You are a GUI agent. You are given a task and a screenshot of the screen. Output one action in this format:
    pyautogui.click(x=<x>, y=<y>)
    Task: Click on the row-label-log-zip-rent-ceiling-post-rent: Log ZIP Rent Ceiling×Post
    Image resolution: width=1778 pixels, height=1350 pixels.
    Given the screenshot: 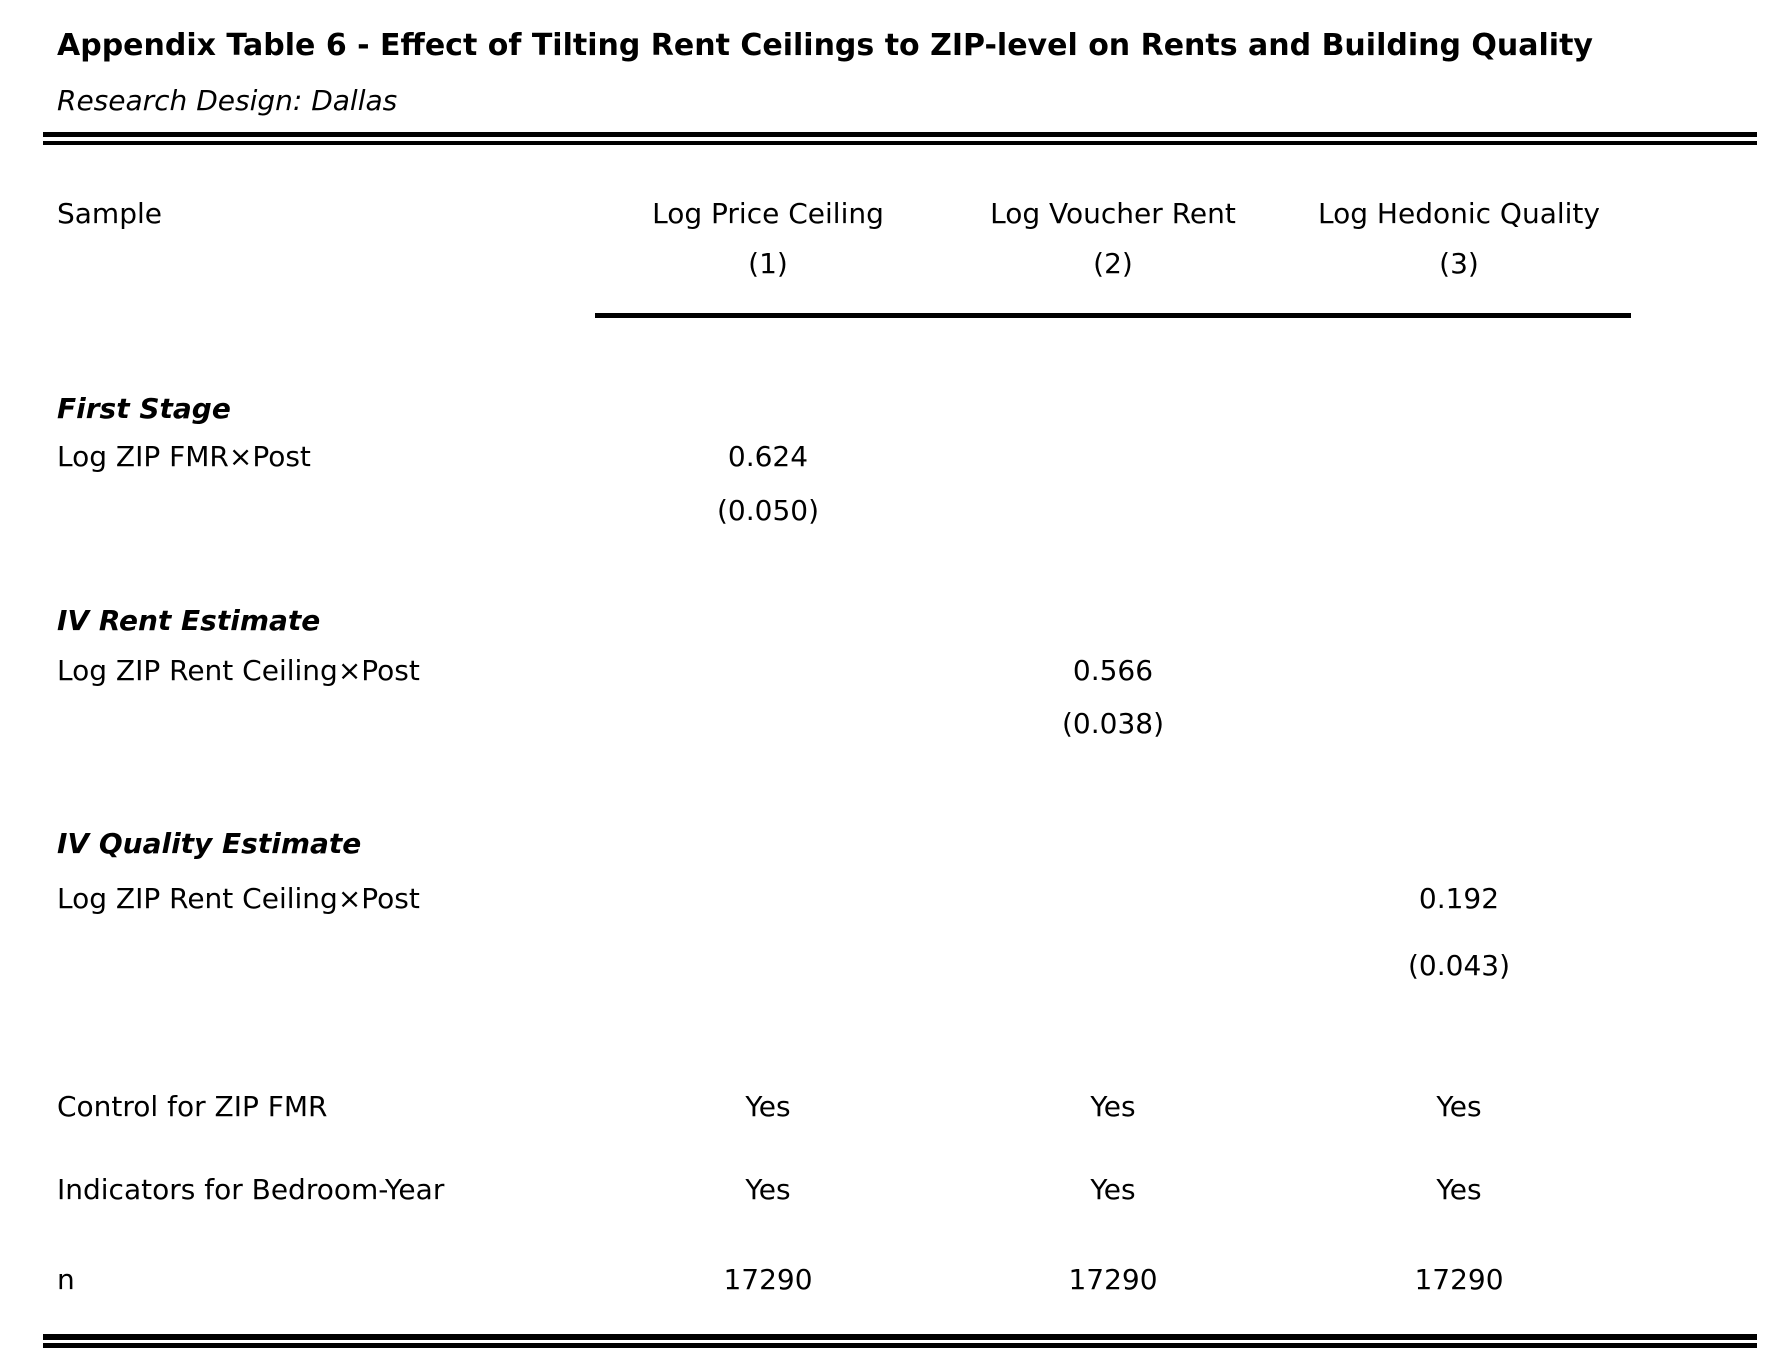 What is the action you would take?
    pyautogui.click(x=238, y=670)
    